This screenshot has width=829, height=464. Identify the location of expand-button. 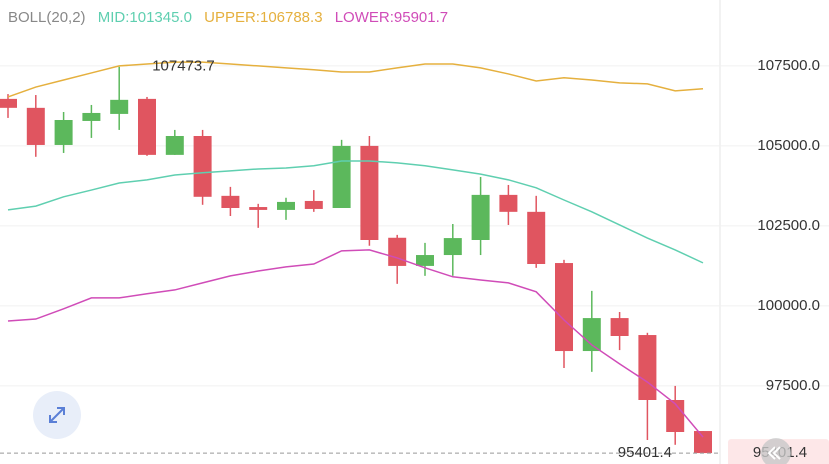
(57, 415).